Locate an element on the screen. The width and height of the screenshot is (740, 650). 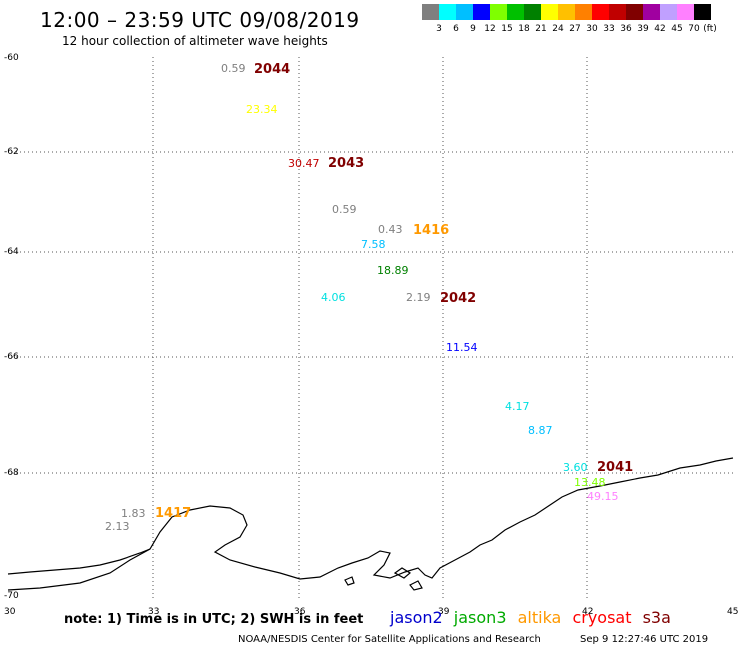
observation-value: 2.19 is located at coordinates (418, 297).